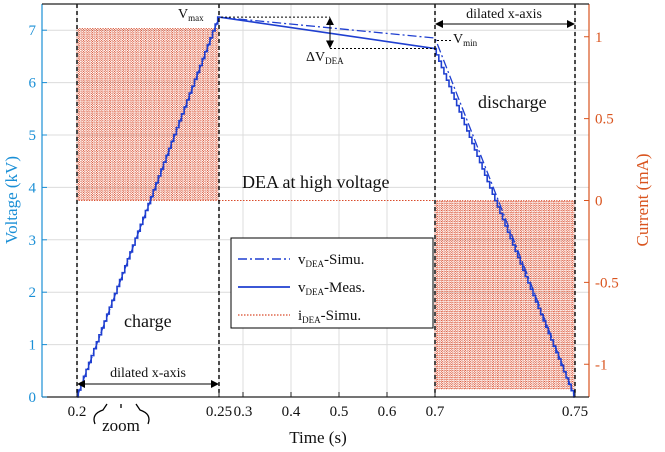 The height and width of the screenshot is (452, 665). Describe the element at coordinates (121, 425) in the screenshot. I see `zoom-label: zoom` at that location.